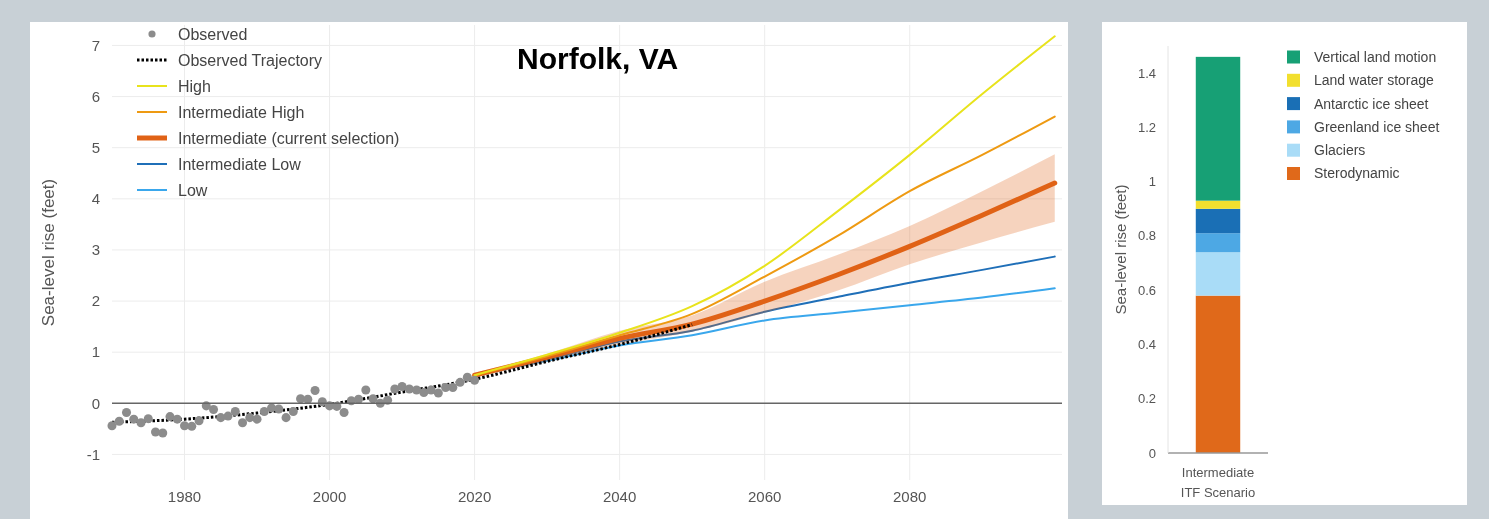 This screenshot has height=519, width=1489. Describe the element at coordinates (1340, 150) in the screenshot. I see `legend-label: Glaciers` at that location.